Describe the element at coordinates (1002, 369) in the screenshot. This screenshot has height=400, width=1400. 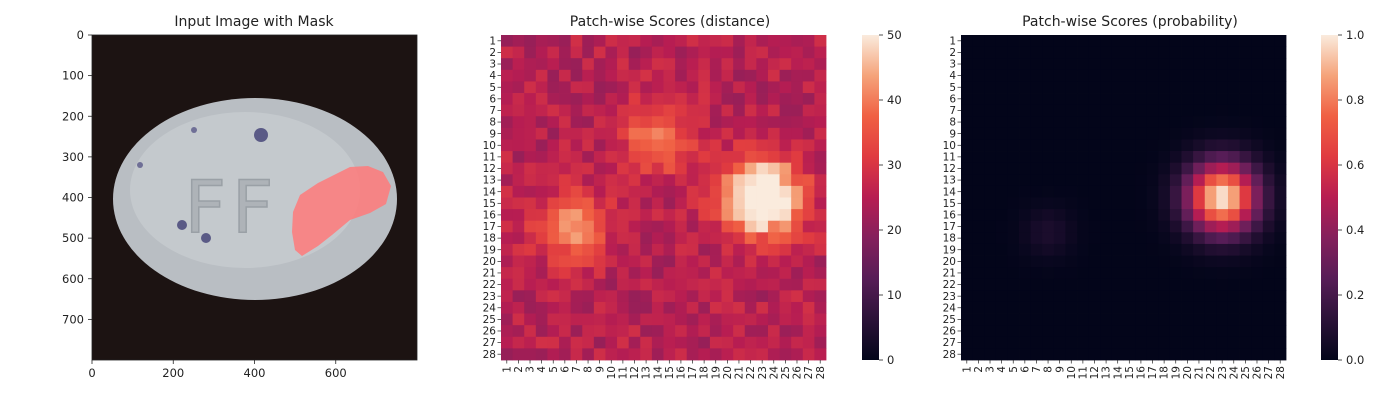
I see `col-tick-label: 4` at that location.